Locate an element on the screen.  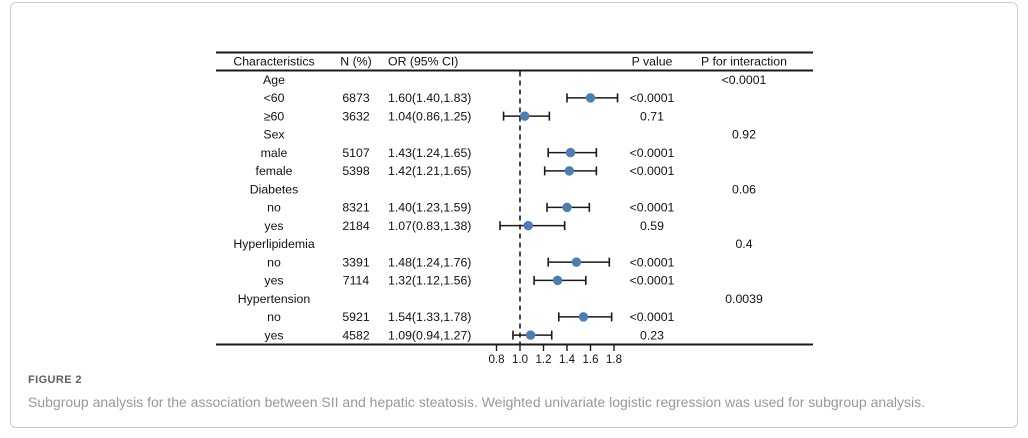
p-interaction-value: 0.0039 is located at coordinates (744, 299).